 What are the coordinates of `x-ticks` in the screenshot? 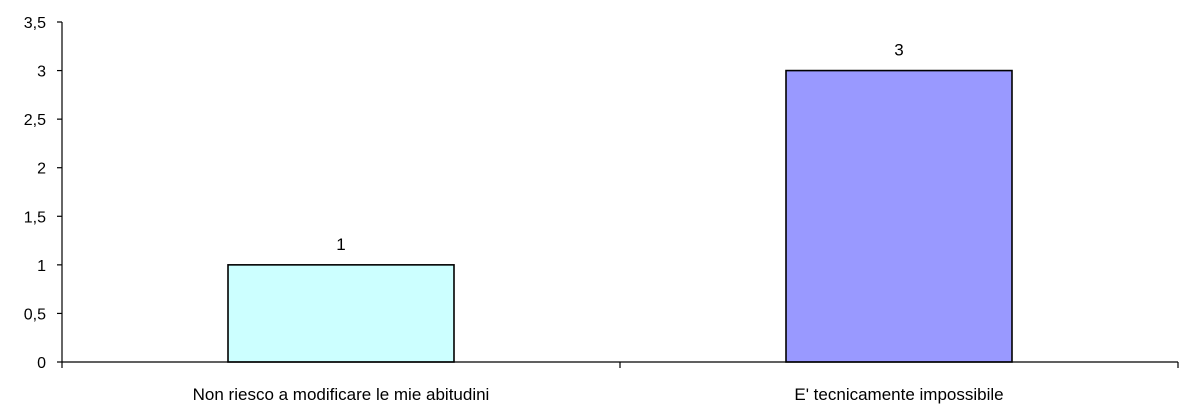 It's located at (620, 365).